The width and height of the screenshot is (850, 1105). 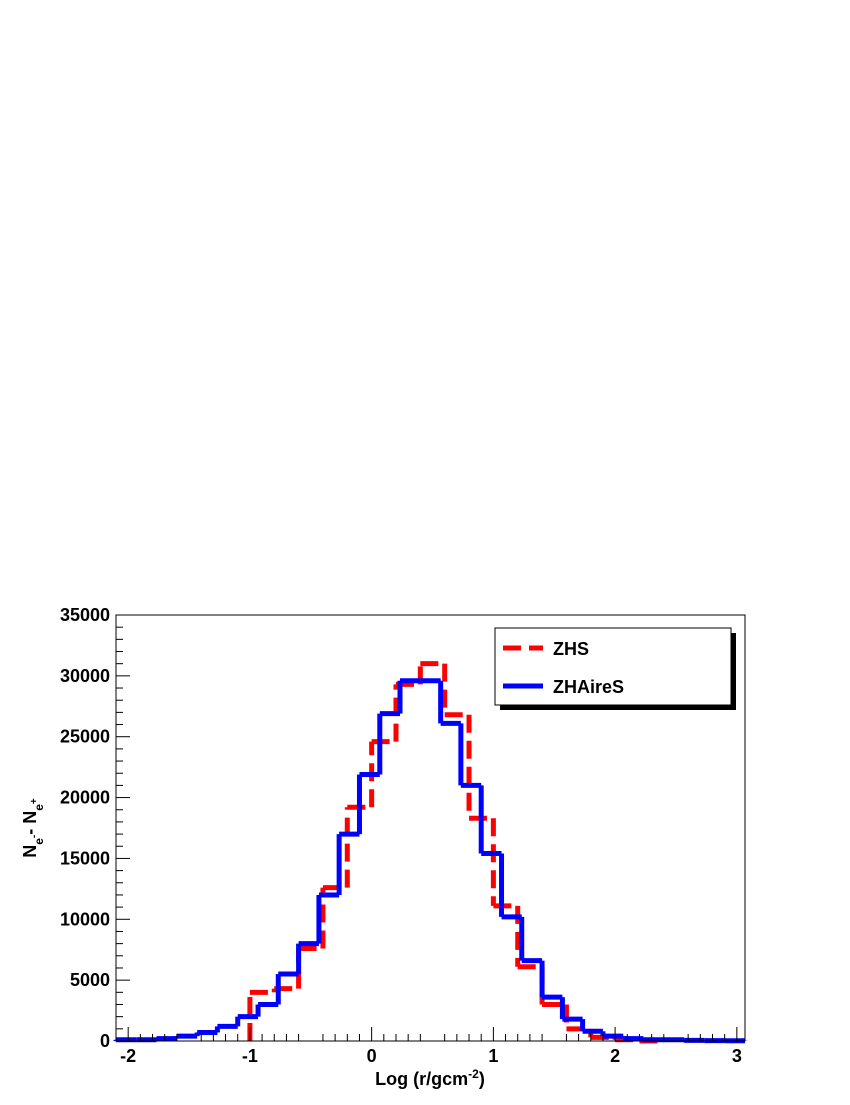 What do you see at coordinates (421, 1079) in the screenshot?
I see `xlabel-part: Log (r/gcm` at bounding box center [421, 1079].